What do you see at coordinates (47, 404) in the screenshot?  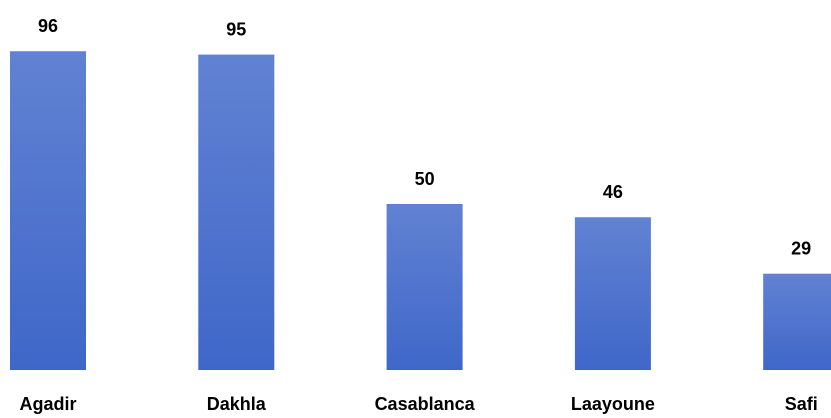 I see `x-tick-label: Agadir` at bounding box center [47, 404].